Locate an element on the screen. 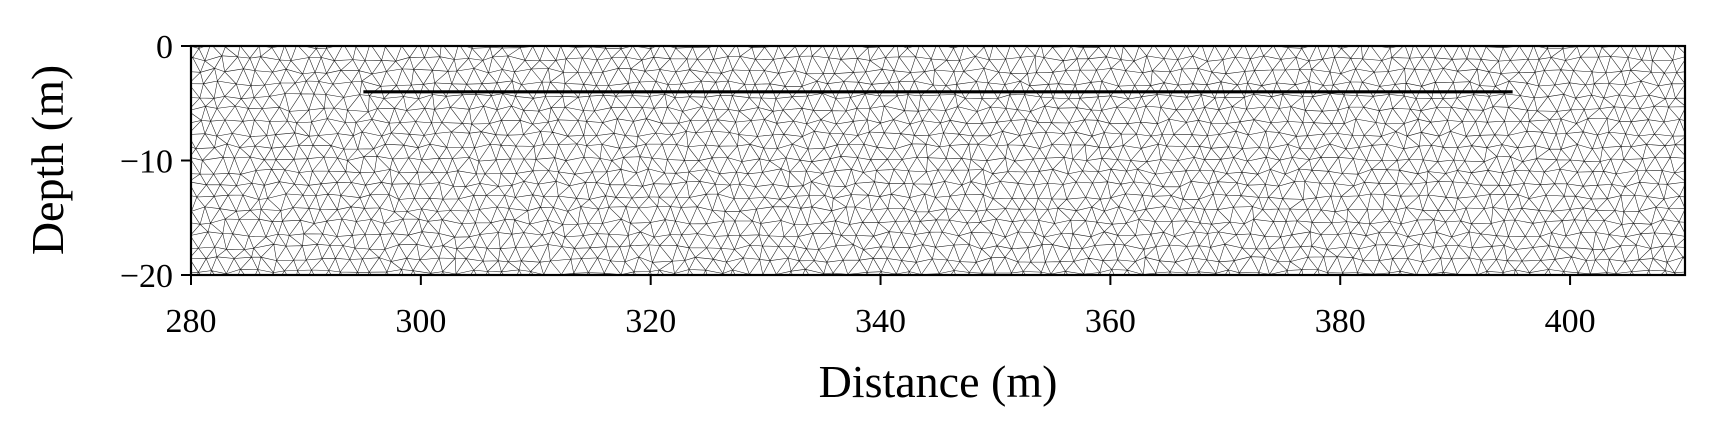  y-tick-label--10: −10 is located at coordinates (146, 162).